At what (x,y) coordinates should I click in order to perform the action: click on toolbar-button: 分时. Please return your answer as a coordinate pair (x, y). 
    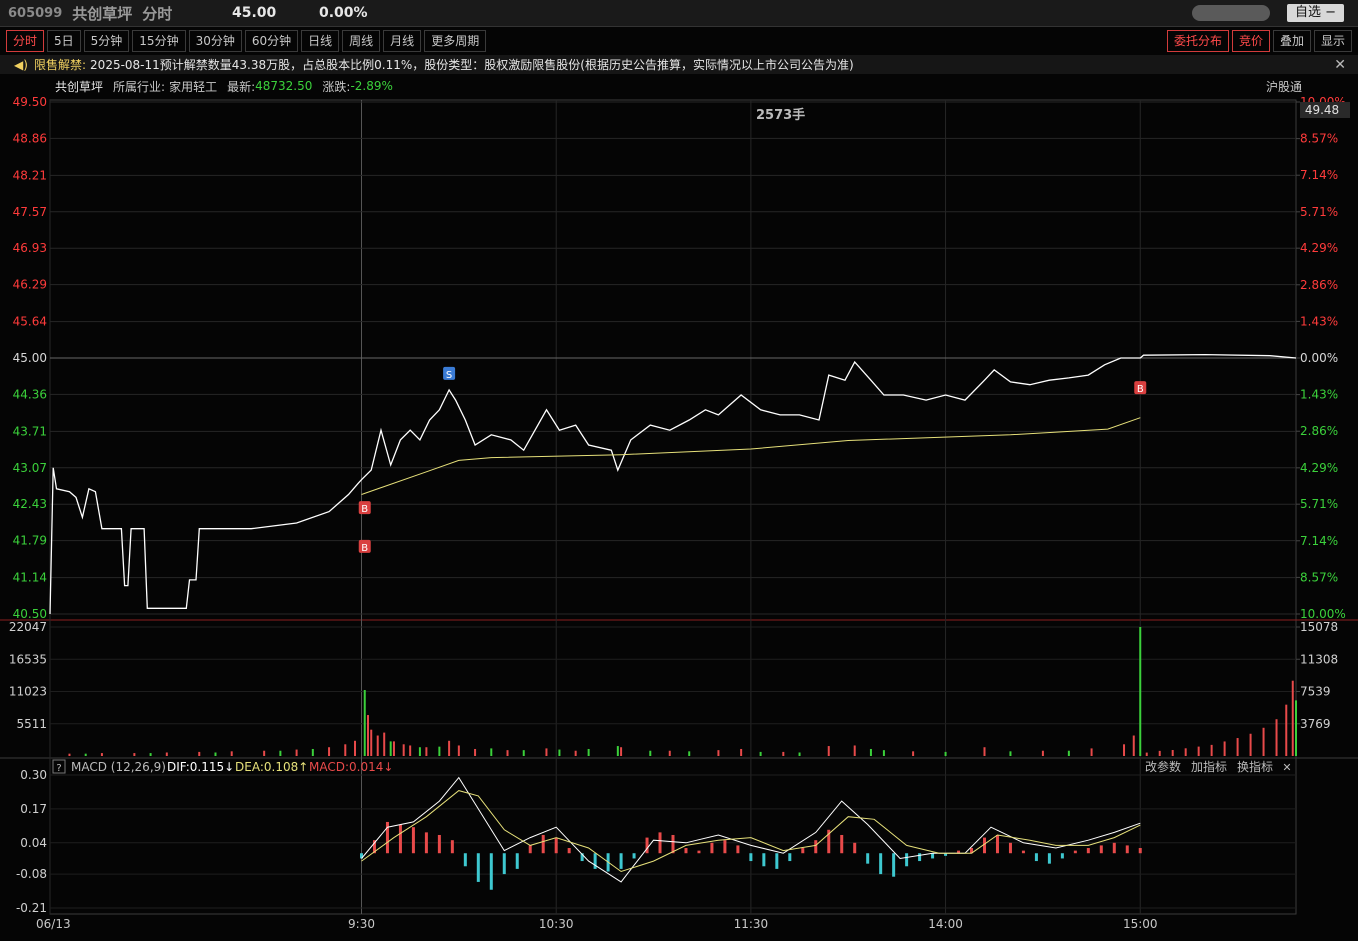
    Looking at the image, I should click on (25, 41).